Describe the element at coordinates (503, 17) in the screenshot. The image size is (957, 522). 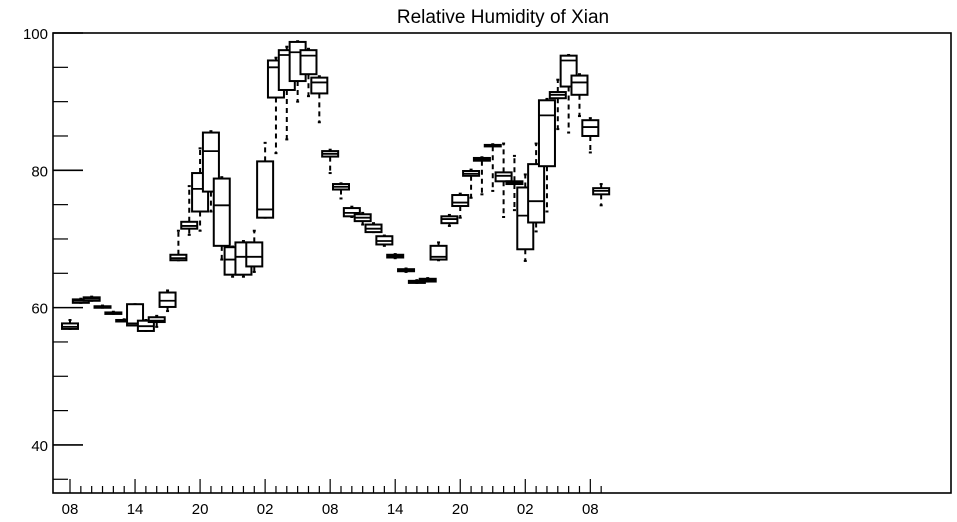
I see `chart-title: Relative Humidity of Xian` at that location.